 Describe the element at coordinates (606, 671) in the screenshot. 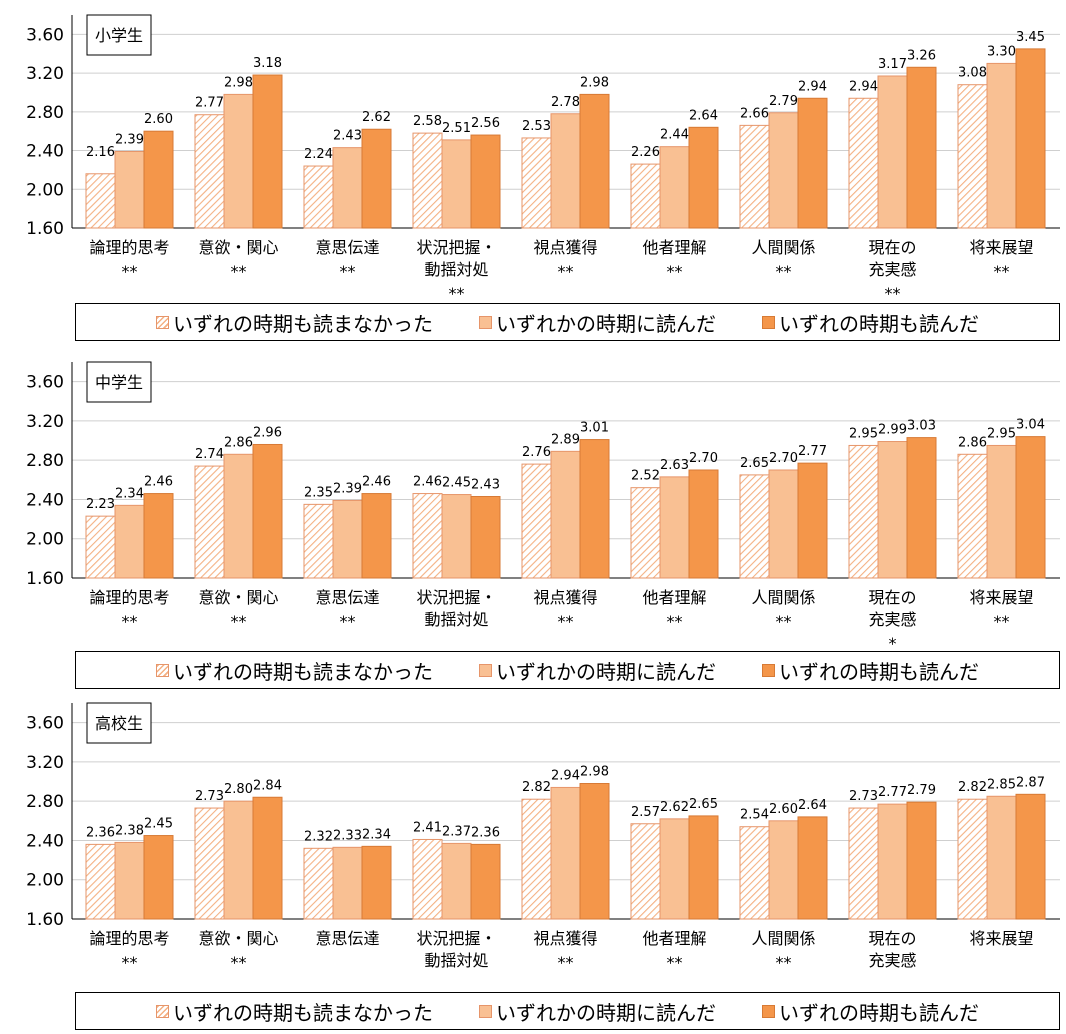

I see `legend-label-some: いずれかの時期に読んだ` at that location.